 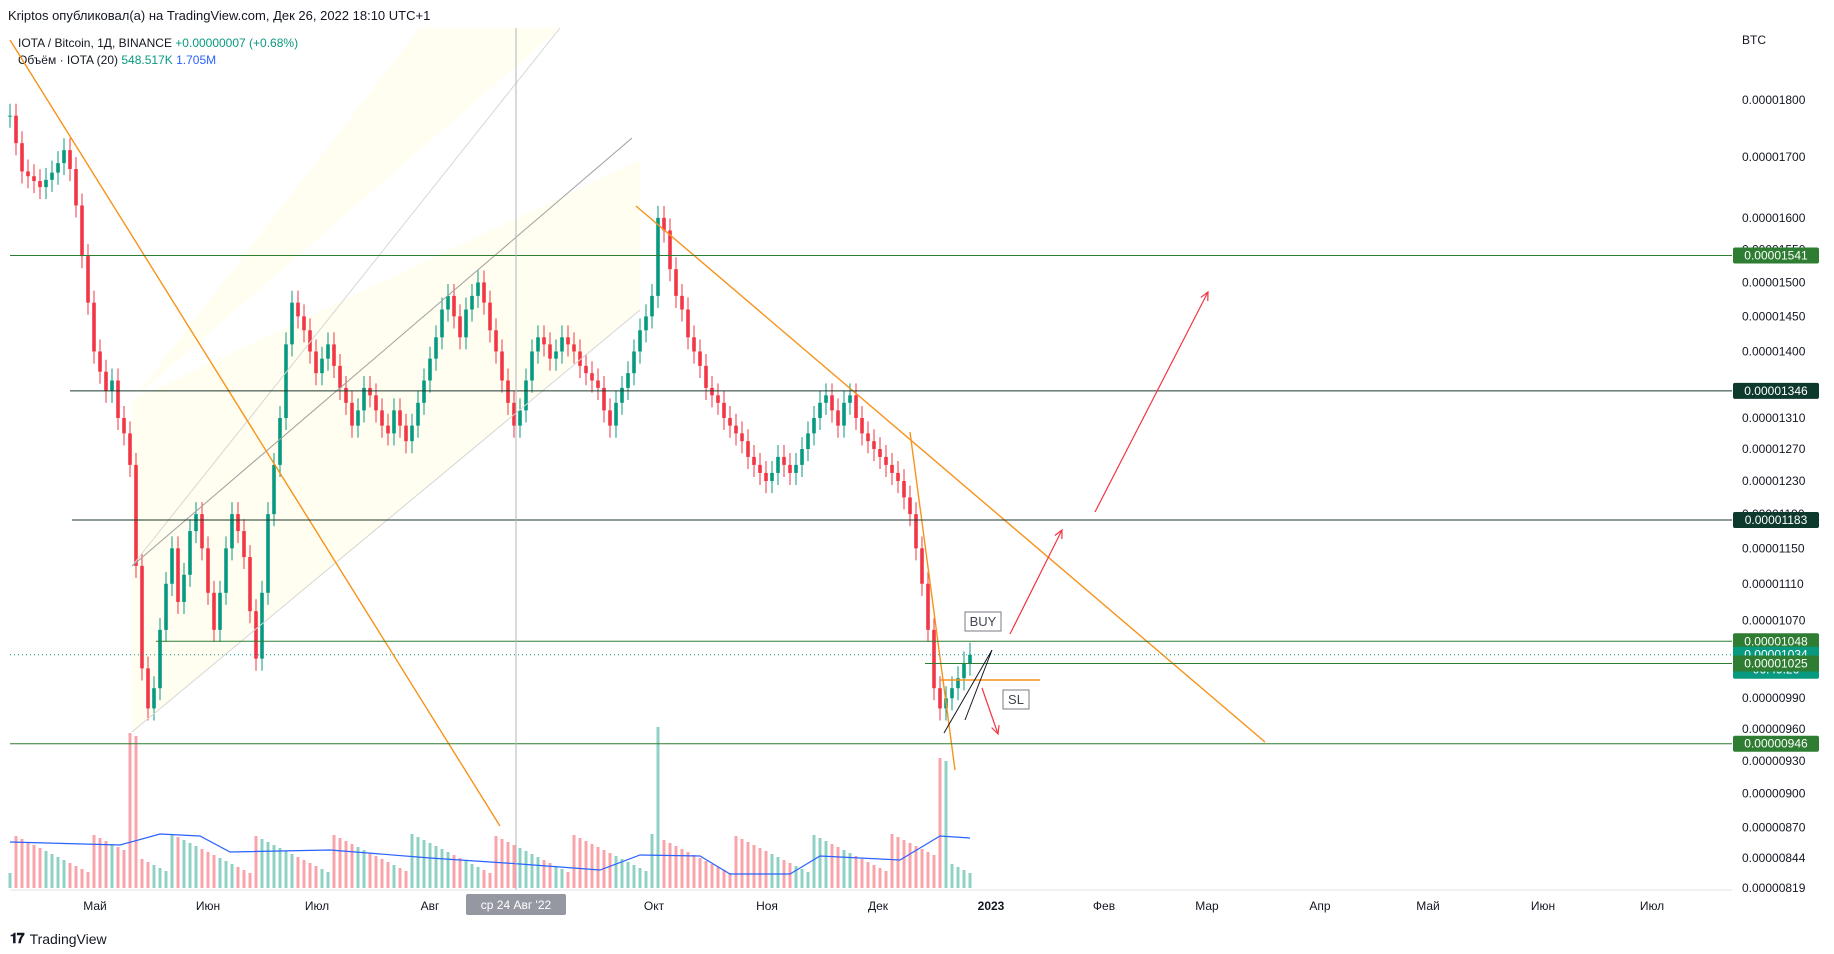 I want to click on price-tick-21: 0.00000844, so click(x=1774, y=858).